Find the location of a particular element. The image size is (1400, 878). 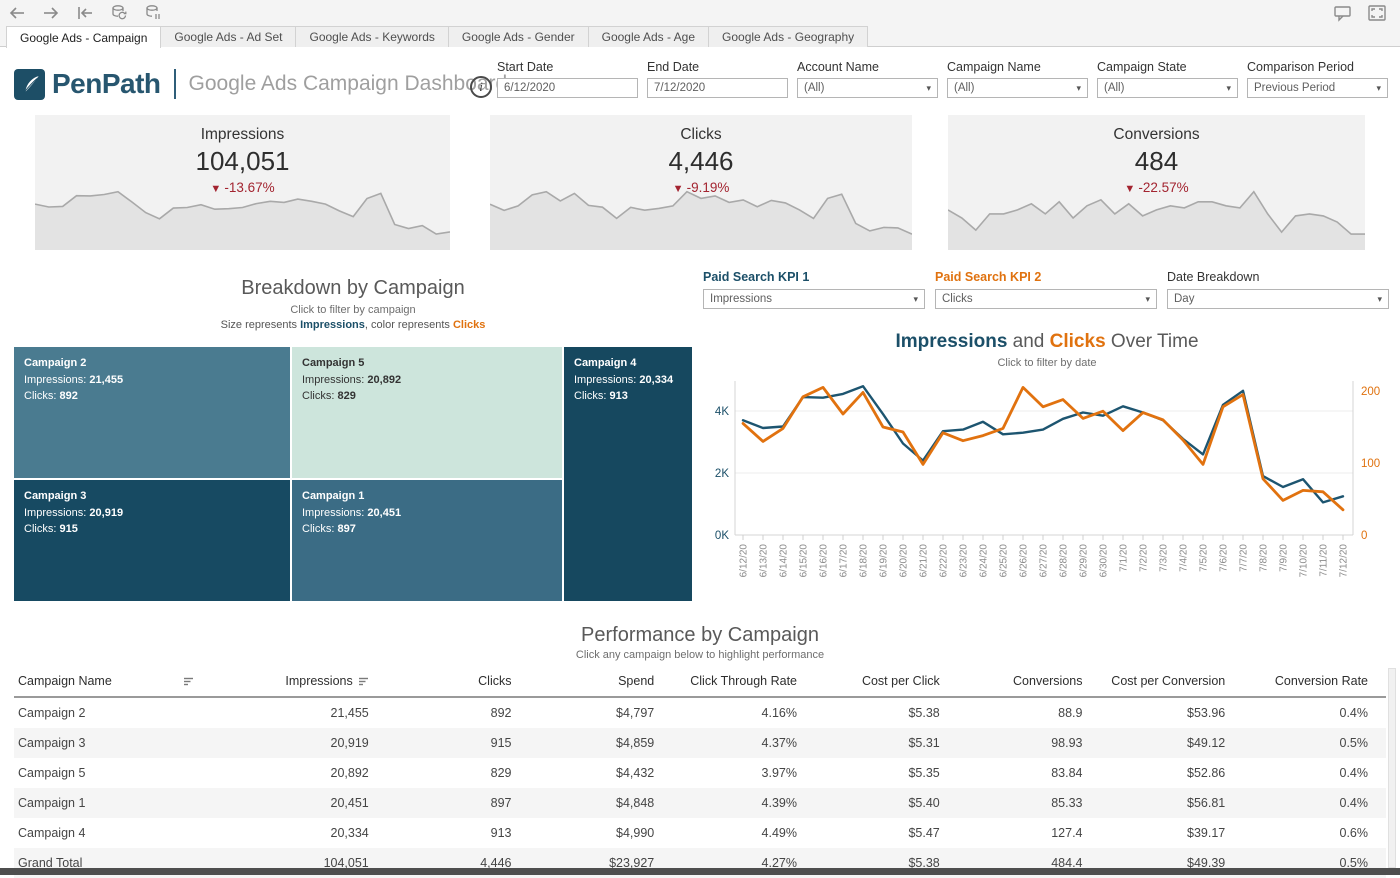

filter-dropdown: Previous Period ▾ is located at coordinates (1317, 88).